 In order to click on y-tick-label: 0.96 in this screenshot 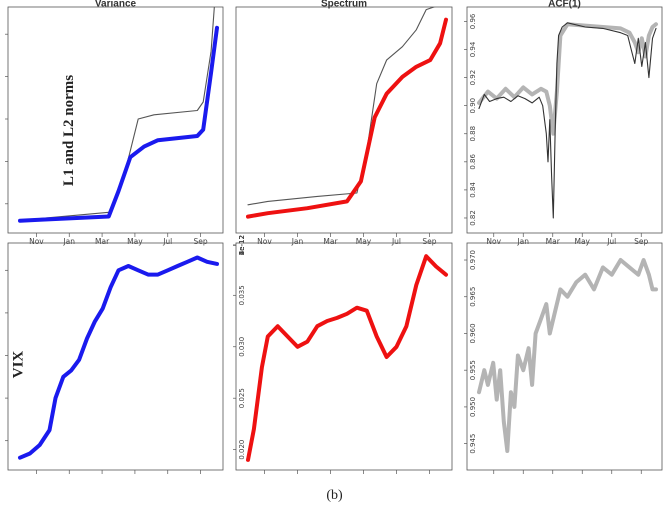, I will do `click(473, 21)`.